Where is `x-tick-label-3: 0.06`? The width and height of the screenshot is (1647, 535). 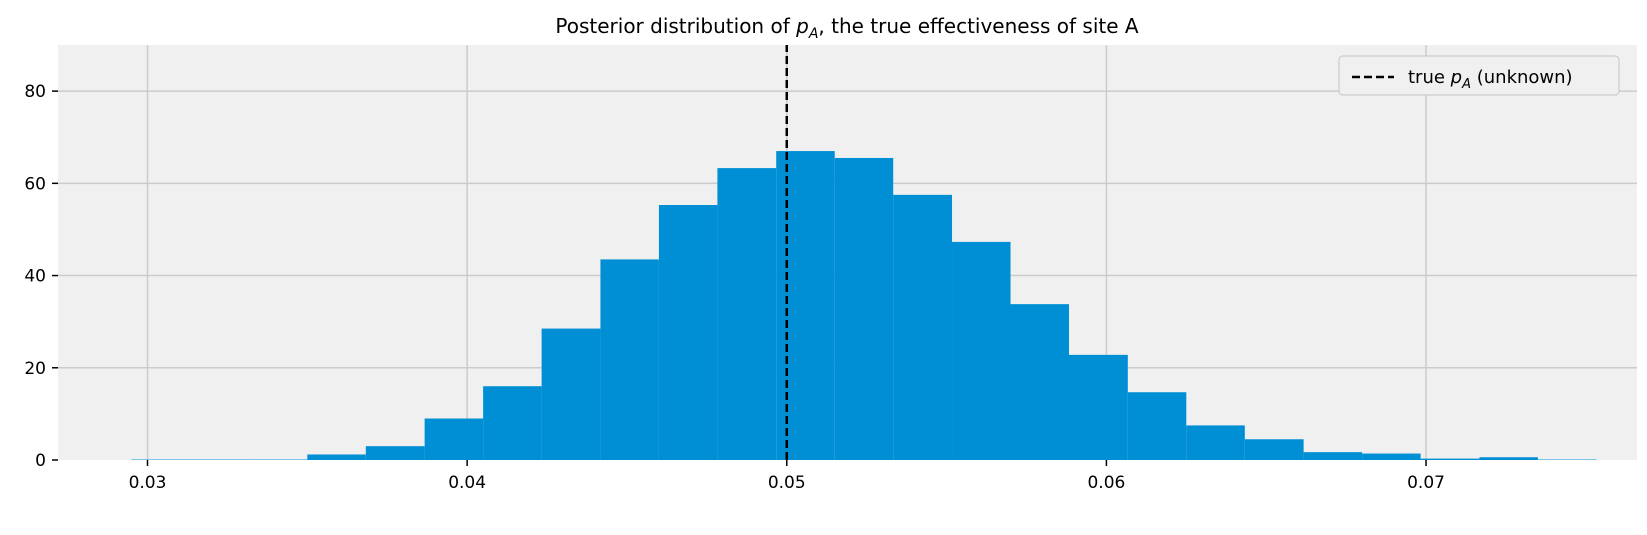
x-tick-label-3: 0.06 is located at coordinates (1106, 483).